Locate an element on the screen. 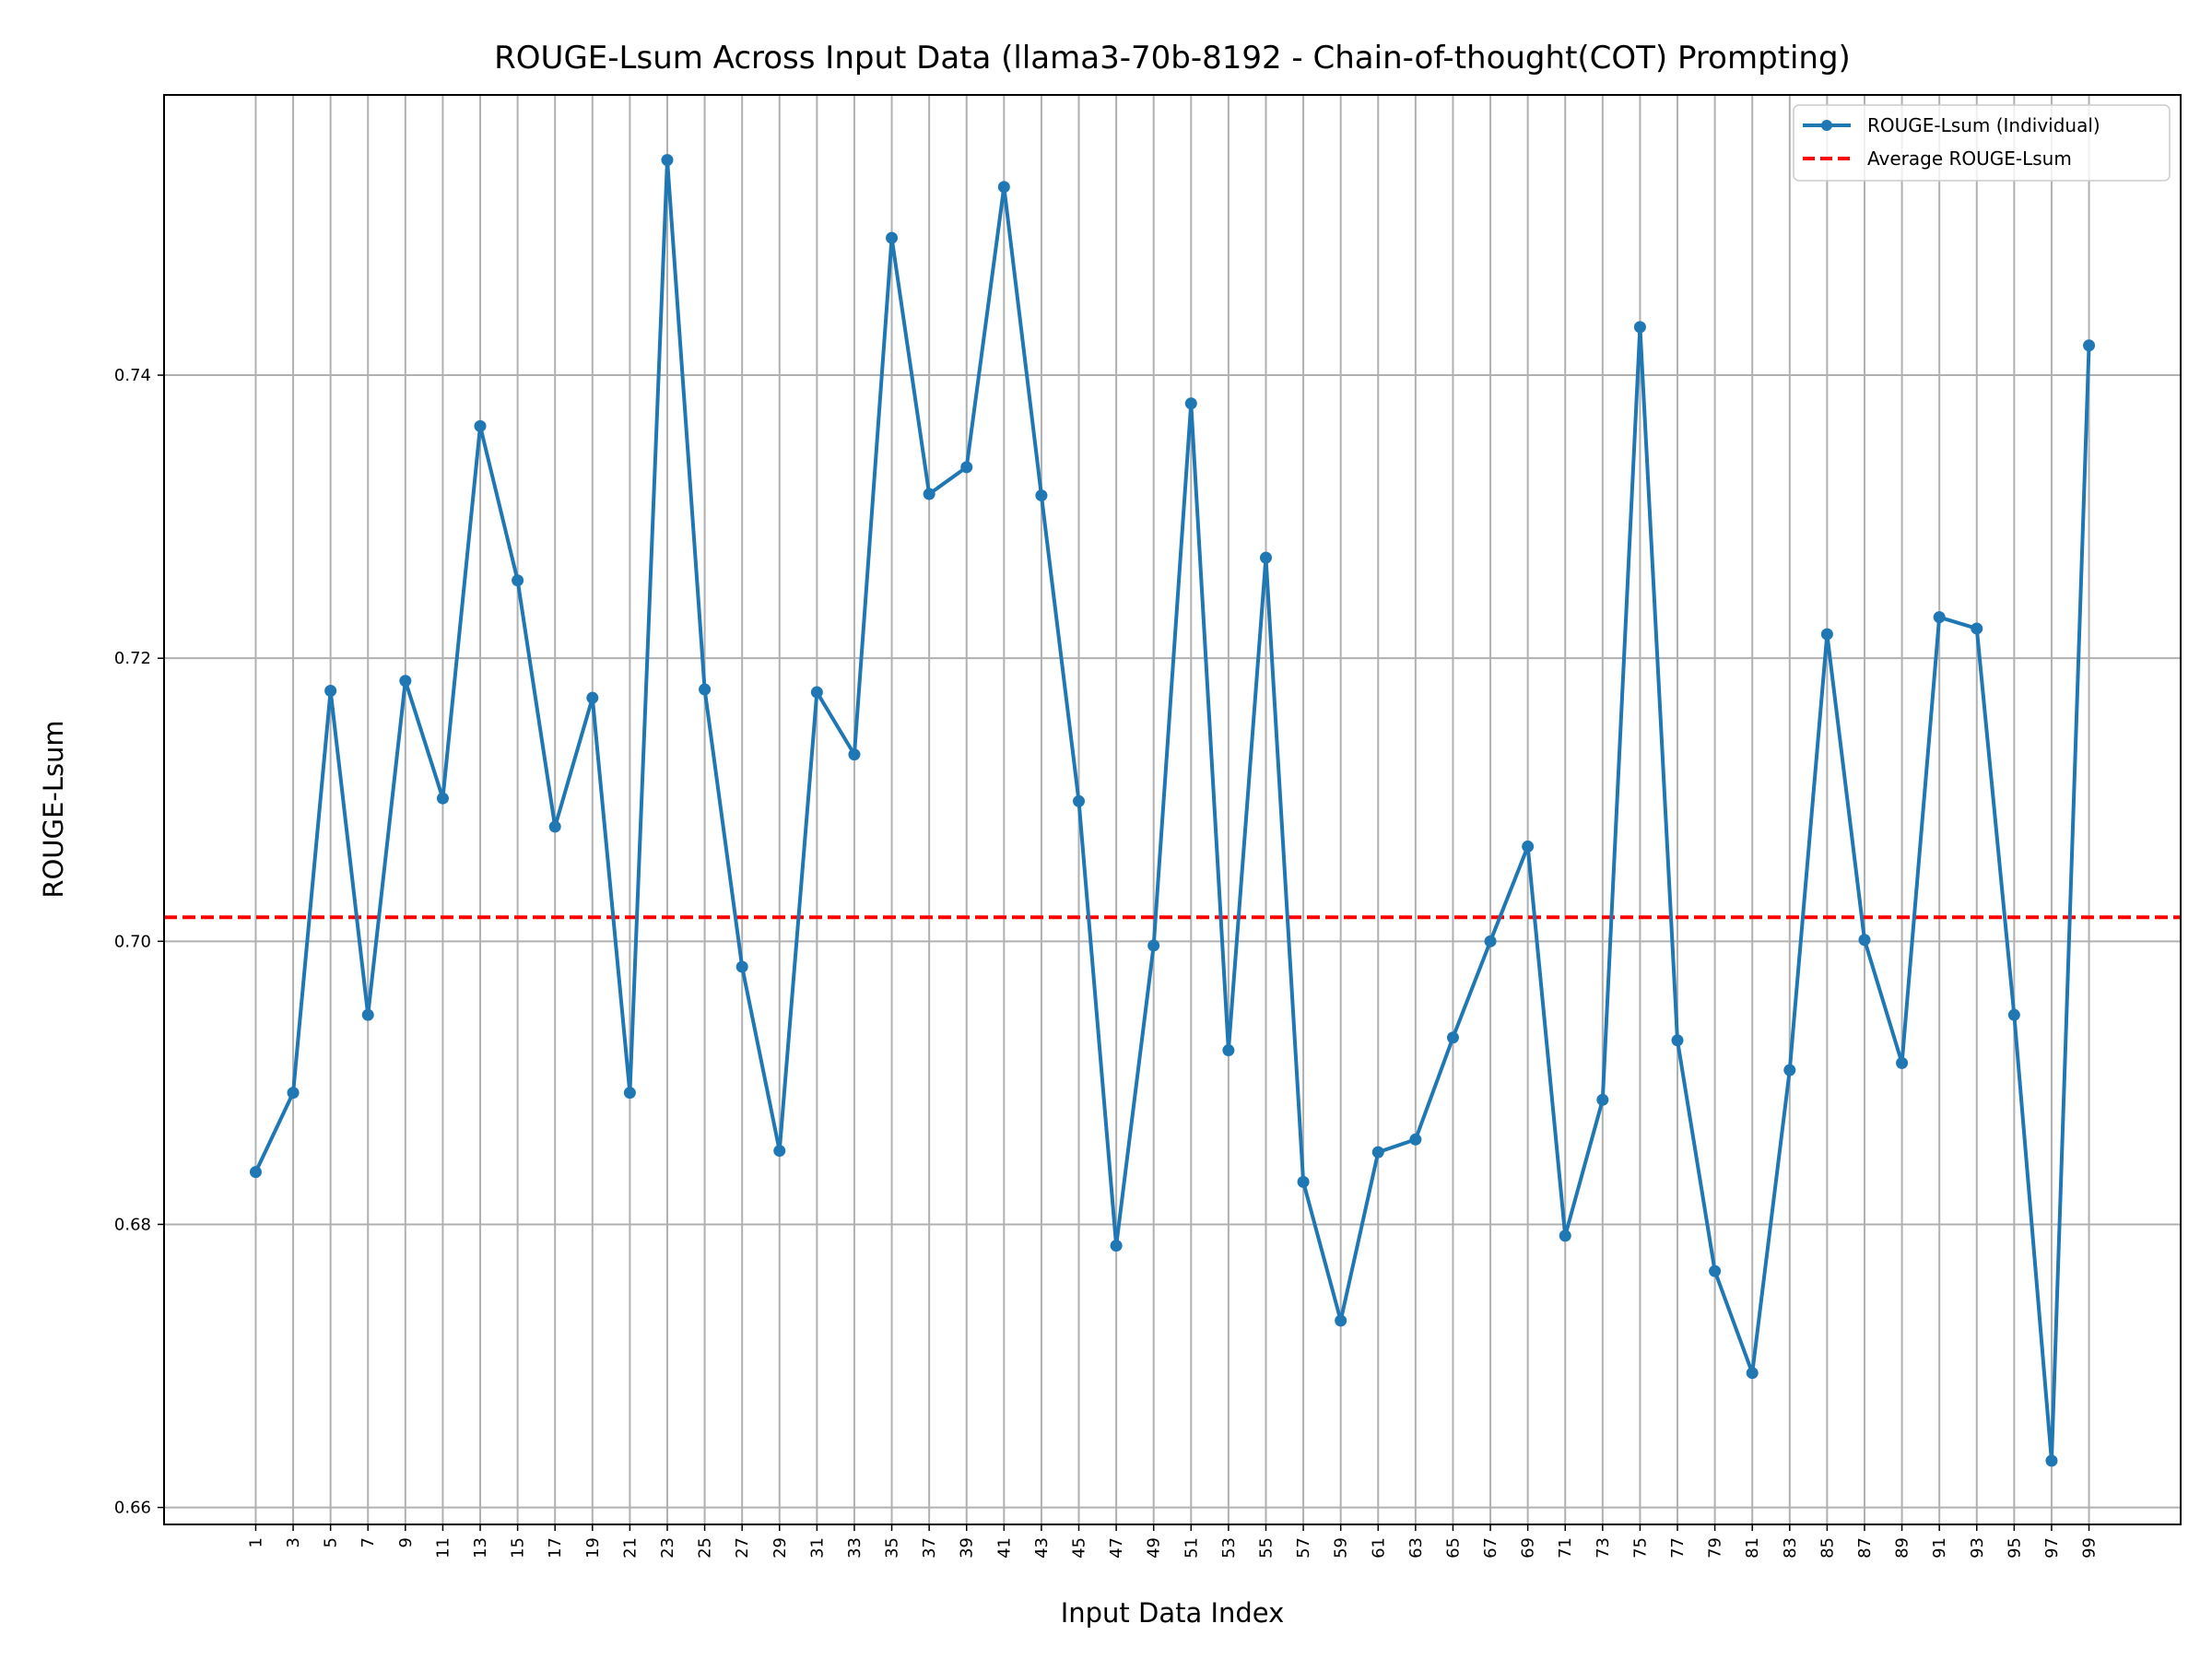  x-tick-label: 29 is located at coordinates (780, 1548).